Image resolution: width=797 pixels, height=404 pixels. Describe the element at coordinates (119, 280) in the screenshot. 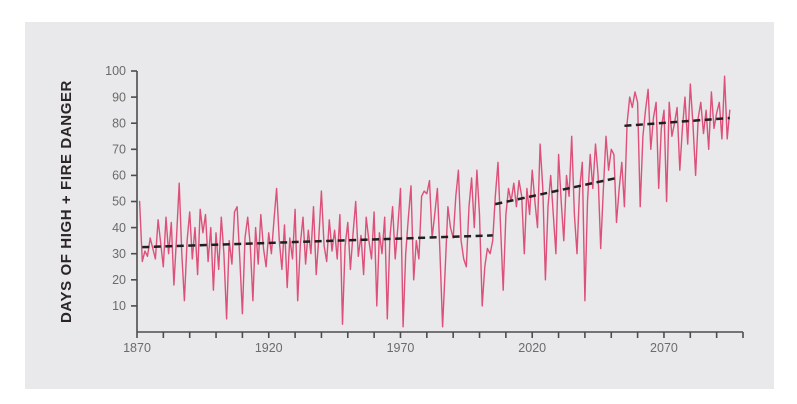

I see `y-tick-label: 20` at that location.